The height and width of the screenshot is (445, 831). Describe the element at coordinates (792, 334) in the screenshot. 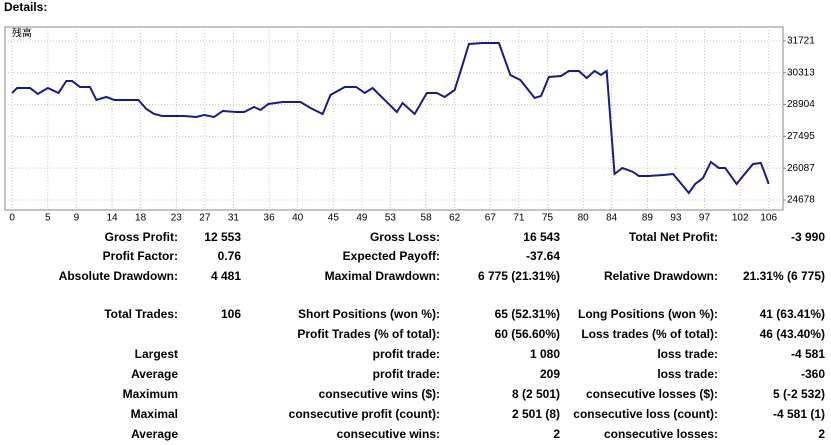

I see `stat-value: 46 (43.40%)` at that location.